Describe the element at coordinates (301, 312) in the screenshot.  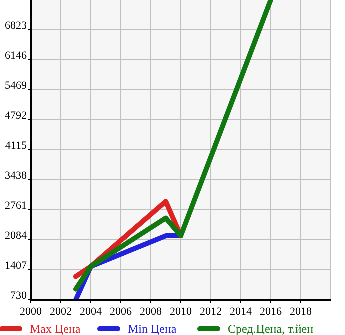
I see `x-tick-label: 2018` at that location.